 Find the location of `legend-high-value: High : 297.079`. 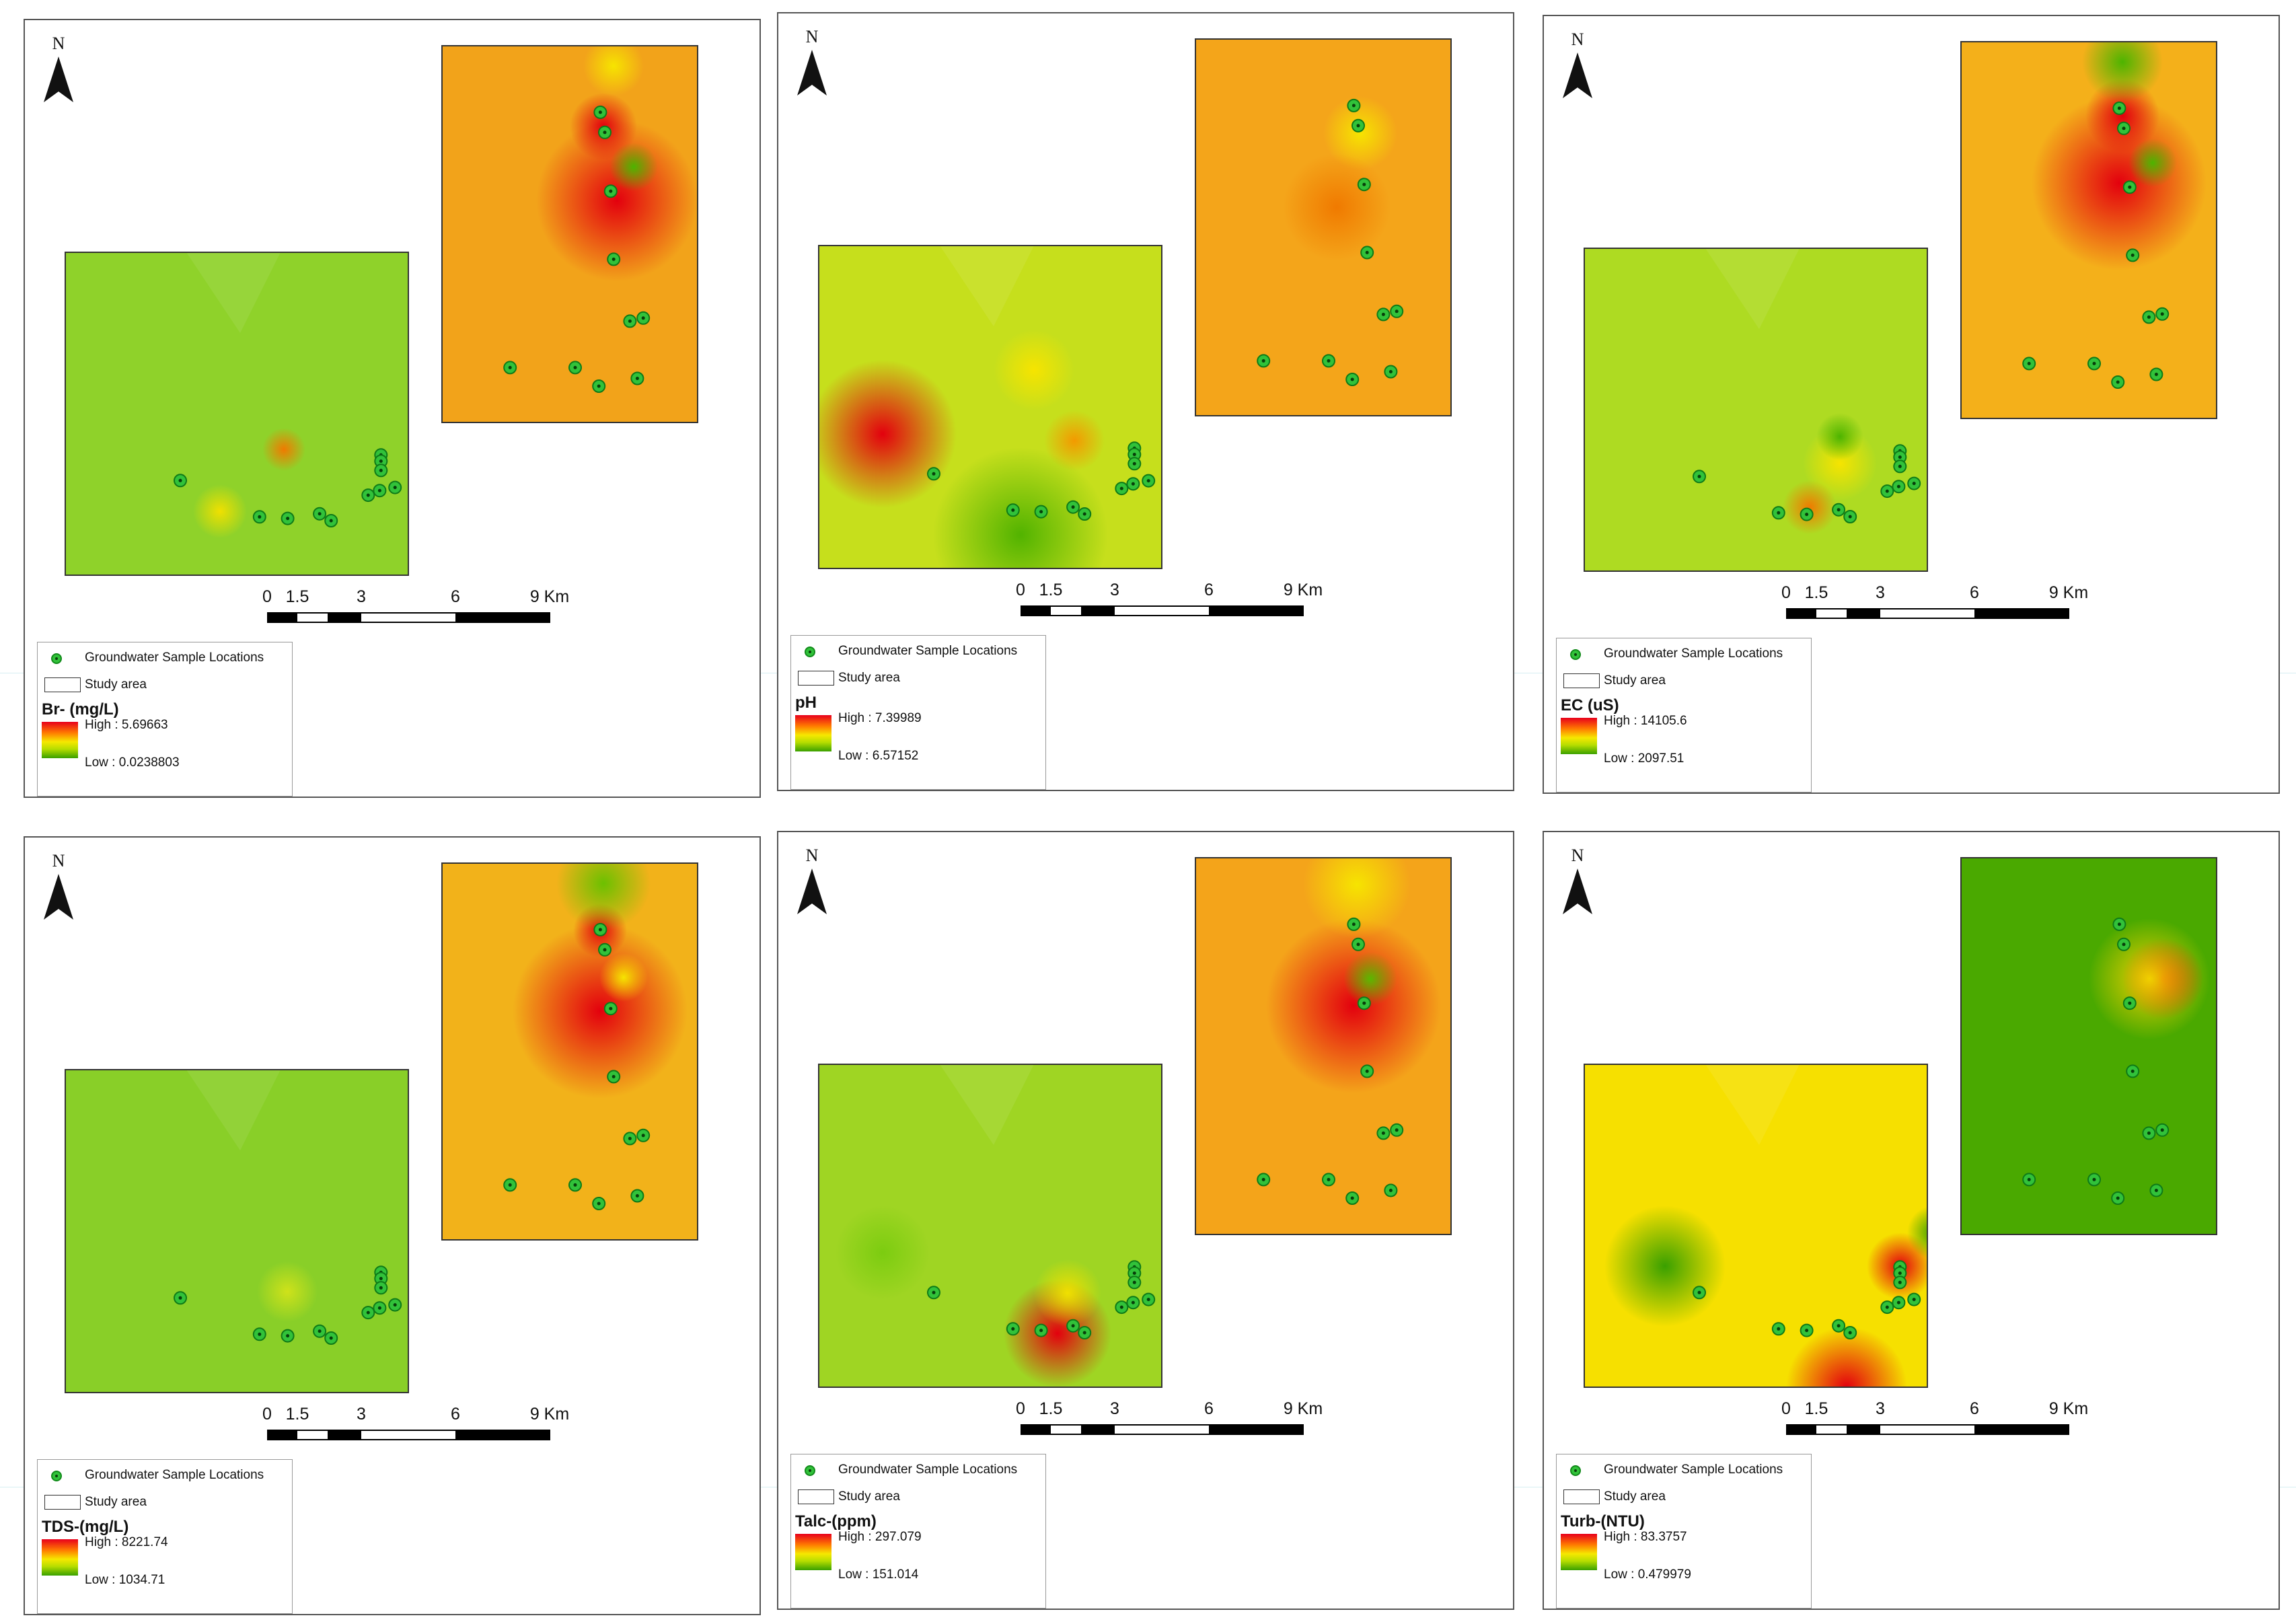

legend-high-value: High : 297.079 is located at coordinates (880, 1537).